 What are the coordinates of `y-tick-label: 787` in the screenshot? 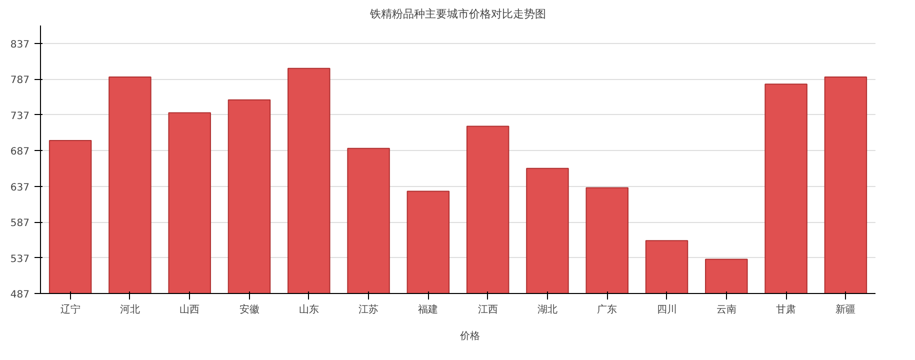 It's located at (20, 80).